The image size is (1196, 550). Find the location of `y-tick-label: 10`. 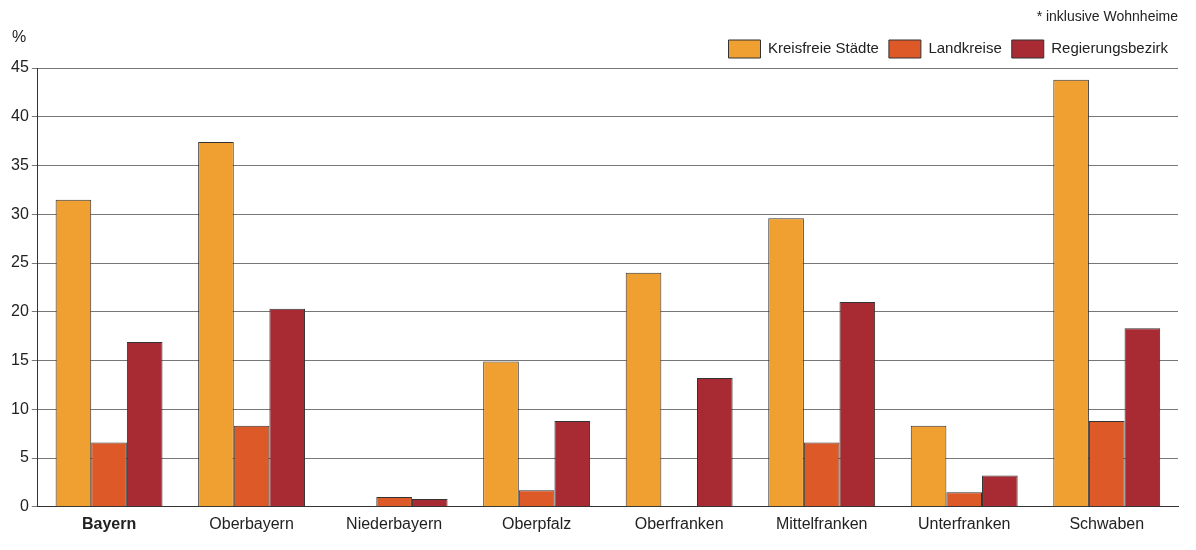

y-tick-label: 10 is located at coordinates (20, 408).